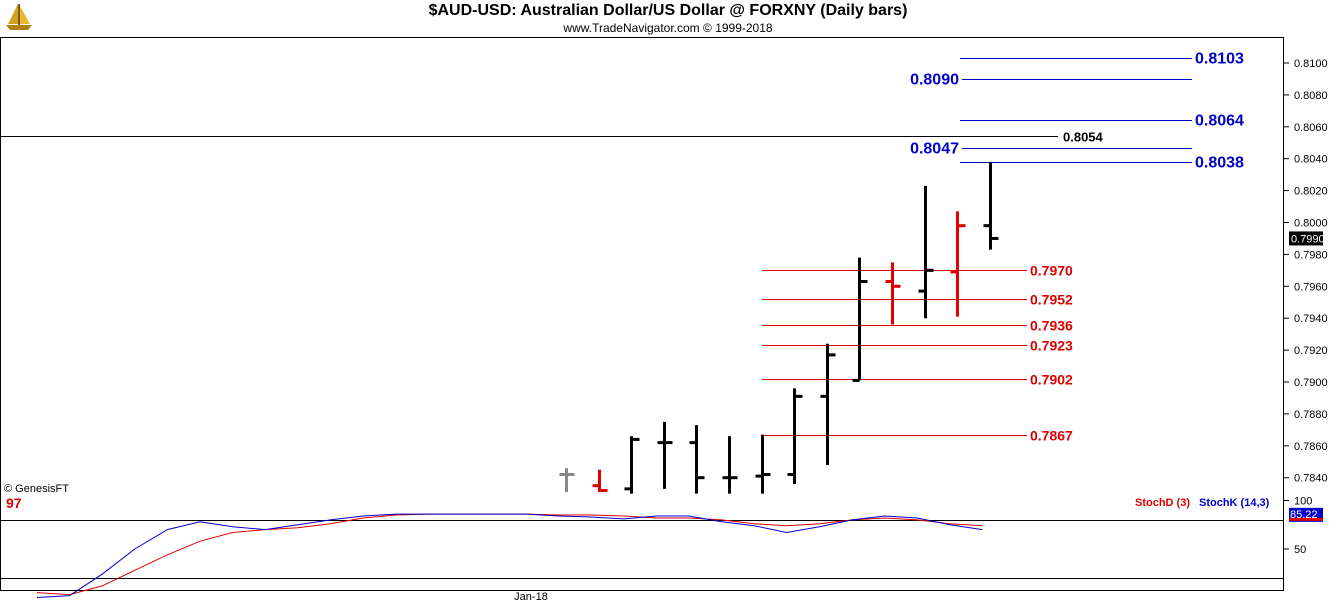 This screenshot has height=607, width=1336. I want to click on level-label: 0.7952, so click(1051, 300).